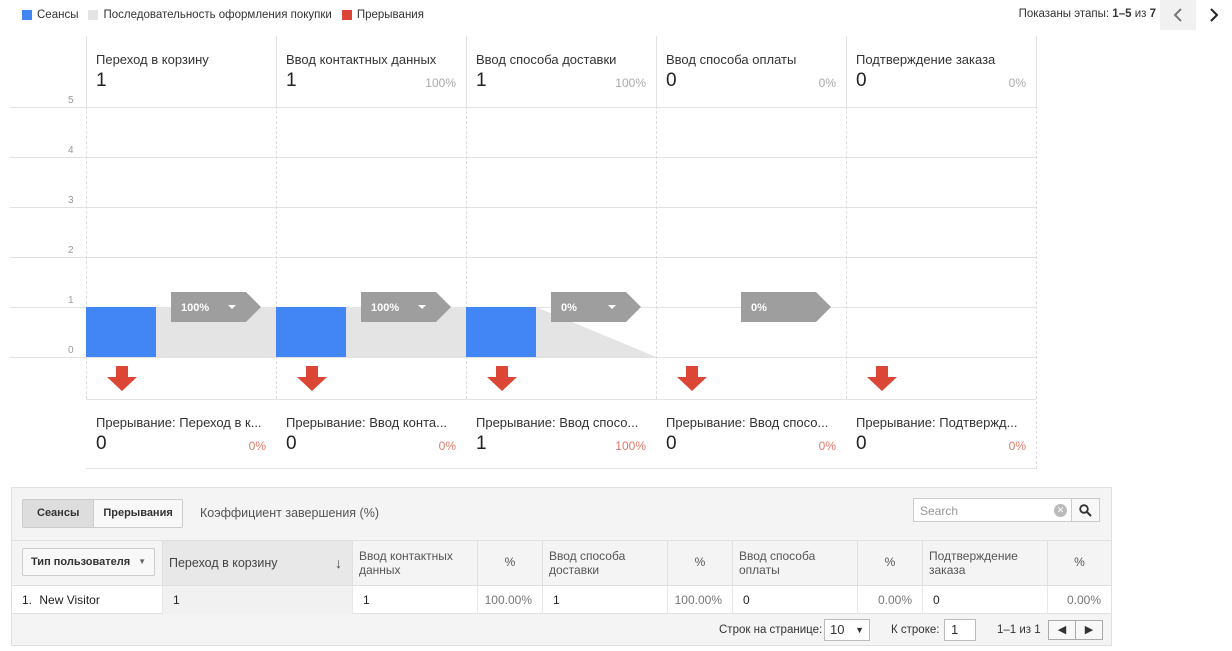  Describe the element at coordinates (71, 250) in the screenshot. I see `y-tick-label: 2` at that location.